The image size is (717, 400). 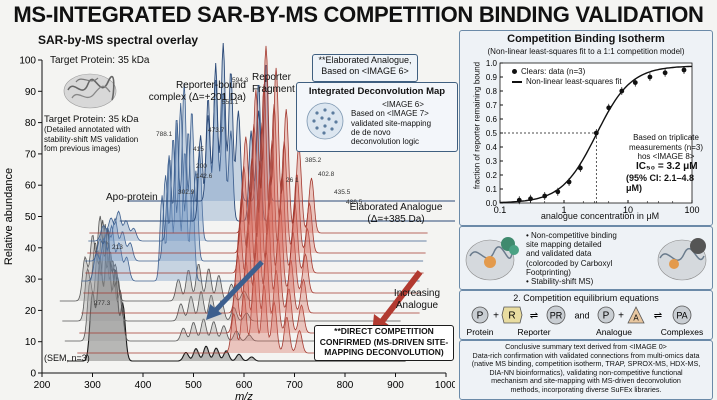 What do you see at coordinates (143, 385) in the screenshot?
I see `spectral-x-tick-label: 400` at bounding box center [143, 385].